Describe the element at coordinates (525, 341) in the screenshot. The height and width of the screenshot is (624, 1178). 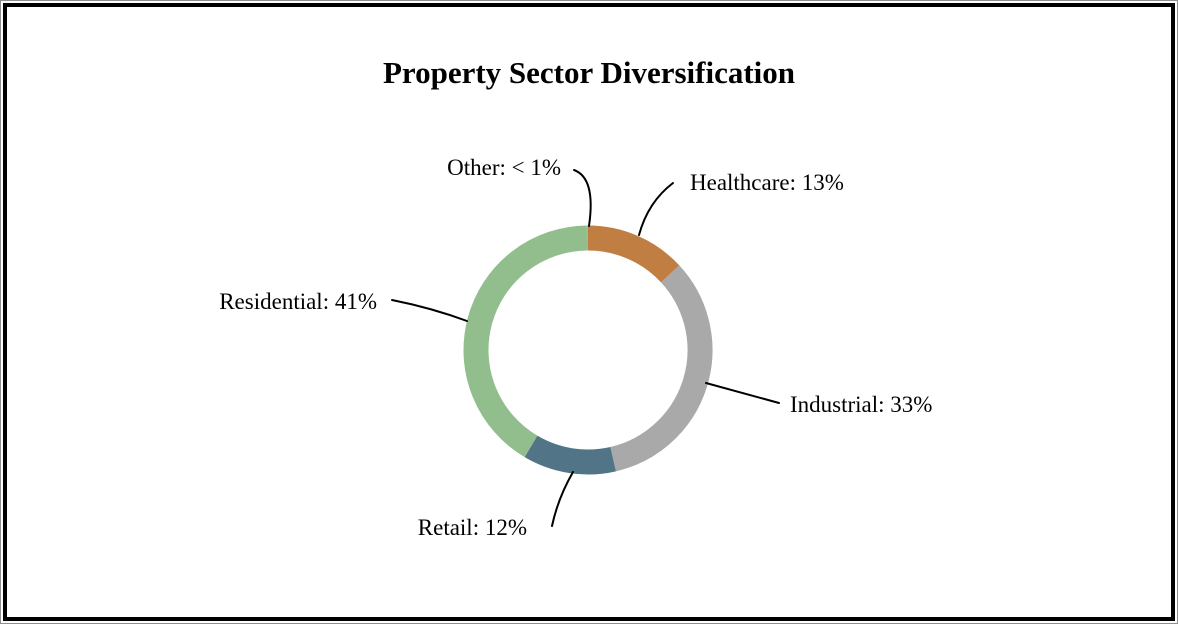
I see `donut-segment-residential` at that location.